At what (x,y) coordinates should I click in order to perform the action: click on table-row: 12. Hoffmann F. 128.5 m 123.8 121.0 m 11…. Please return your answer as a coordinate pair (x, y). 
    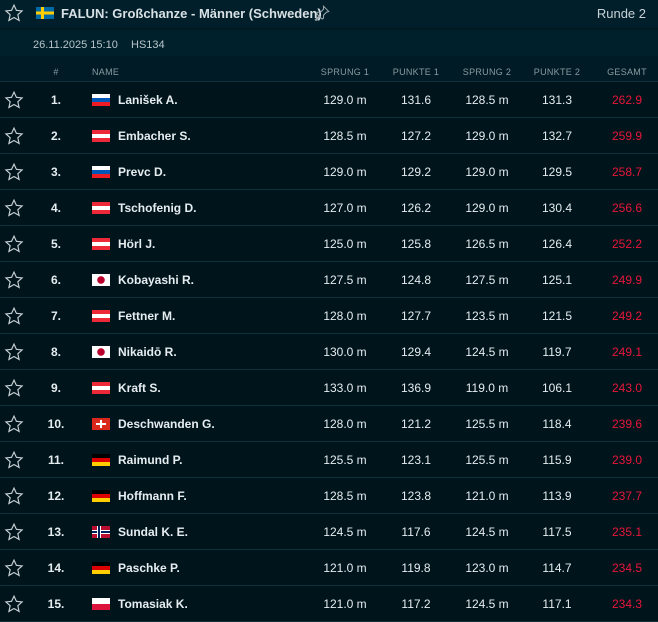
    Looking at the image, I should click on (329, 496).